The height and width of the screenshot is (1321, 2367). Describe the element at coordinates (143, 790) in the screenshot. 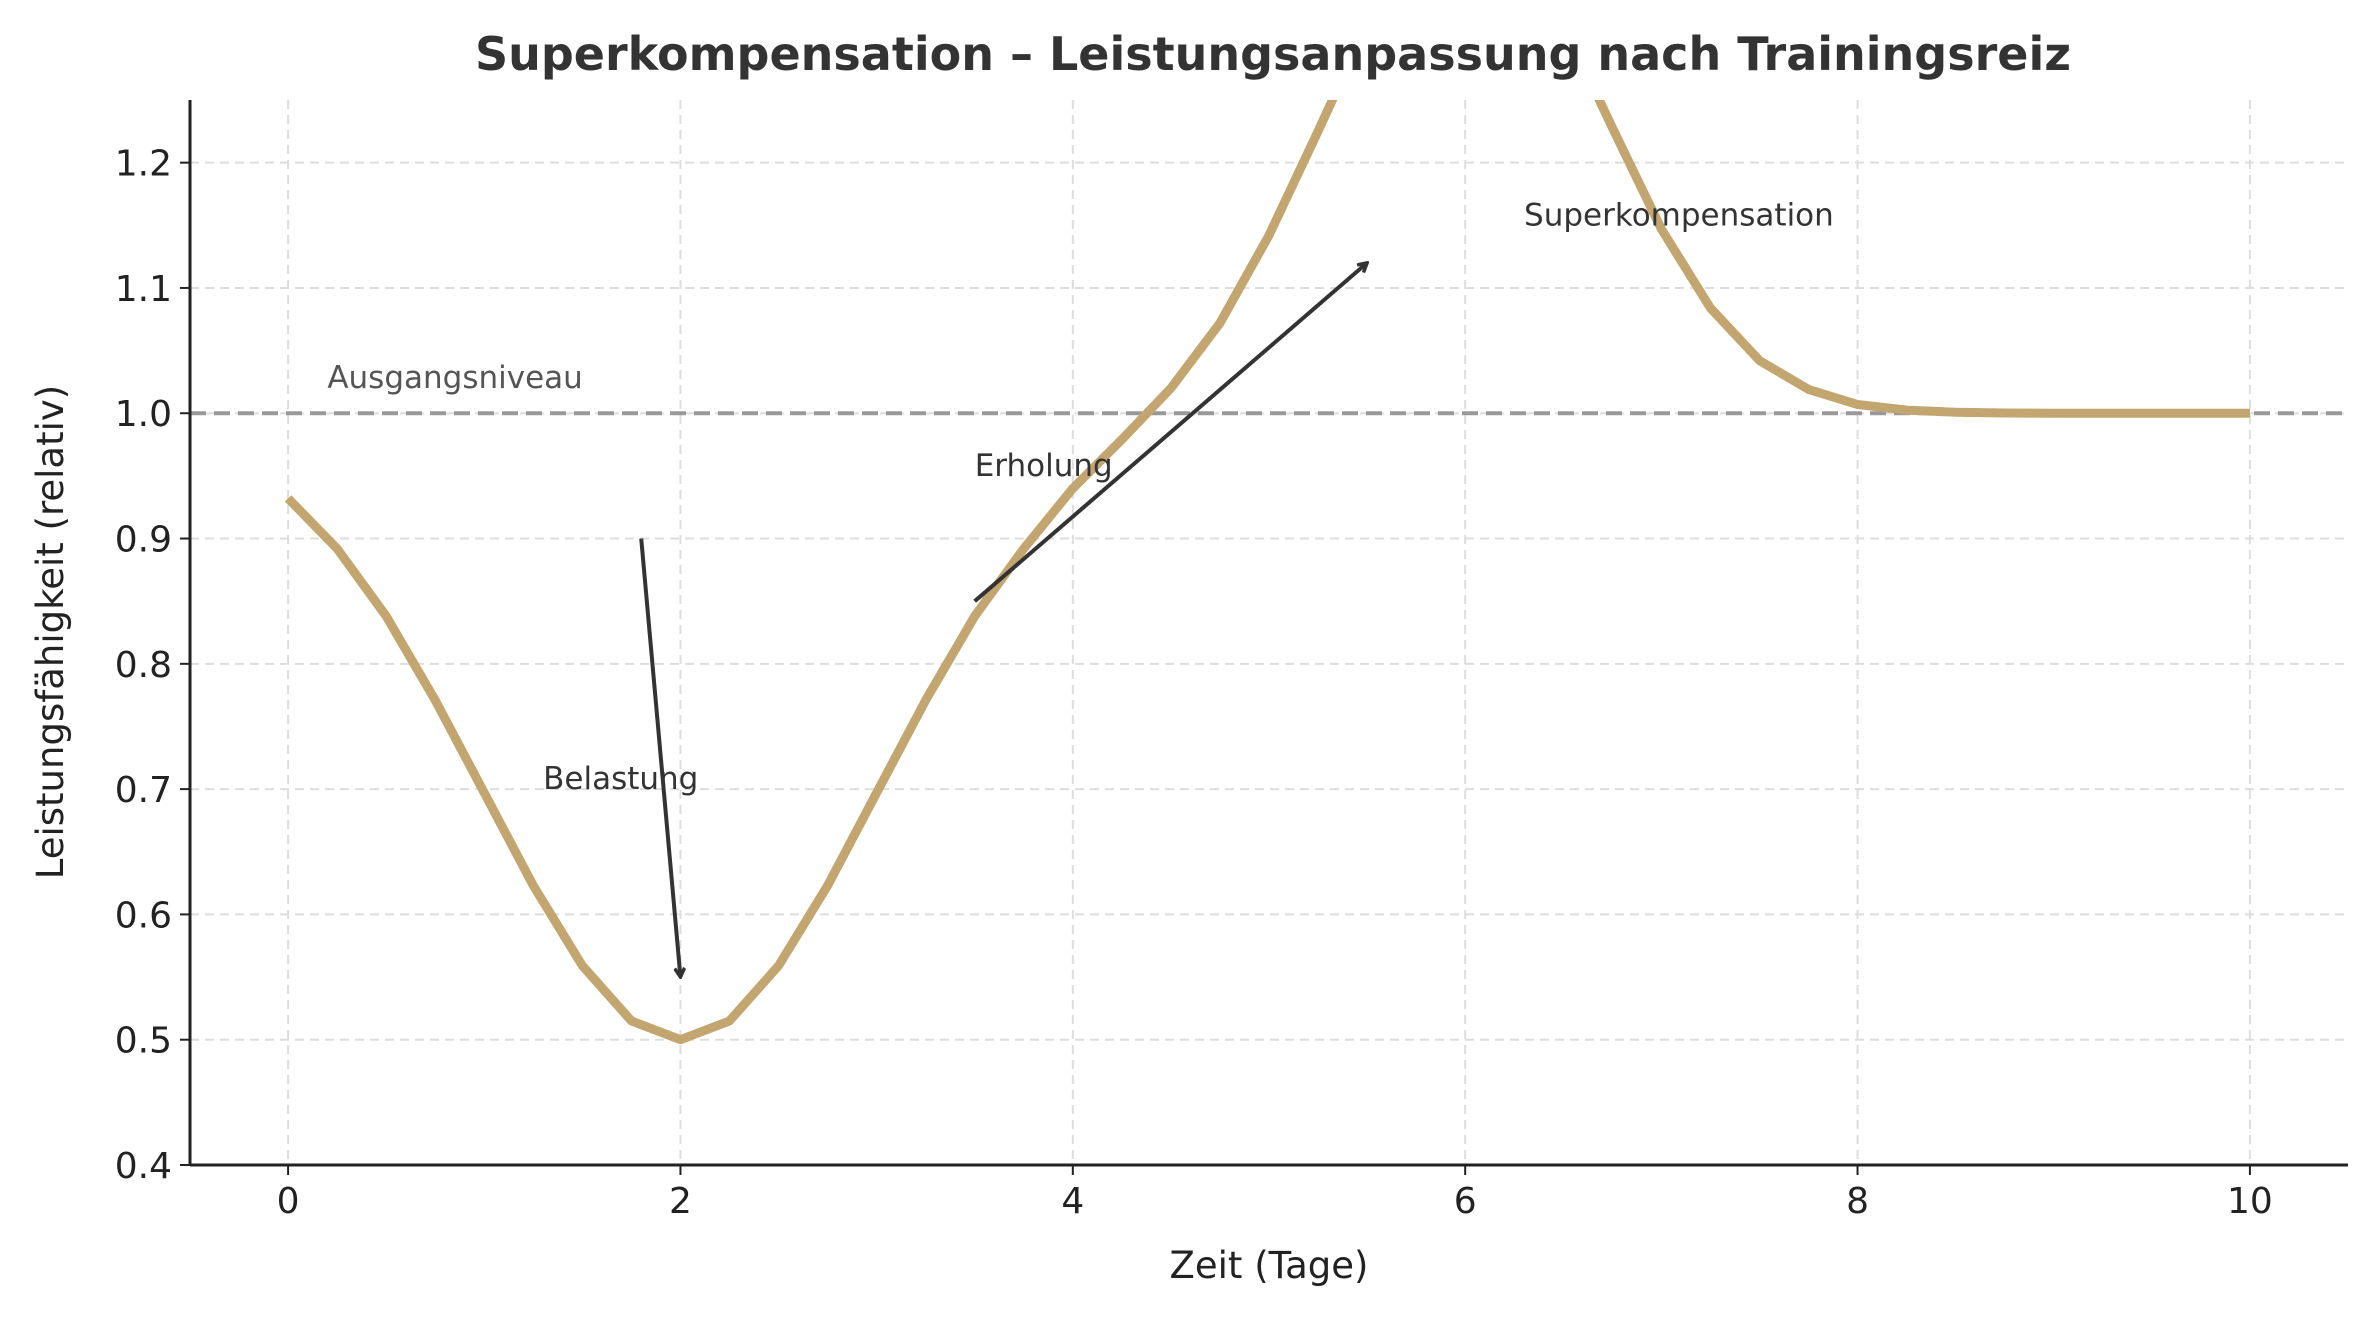

I see `y-tick-label: 0.7` at that location.